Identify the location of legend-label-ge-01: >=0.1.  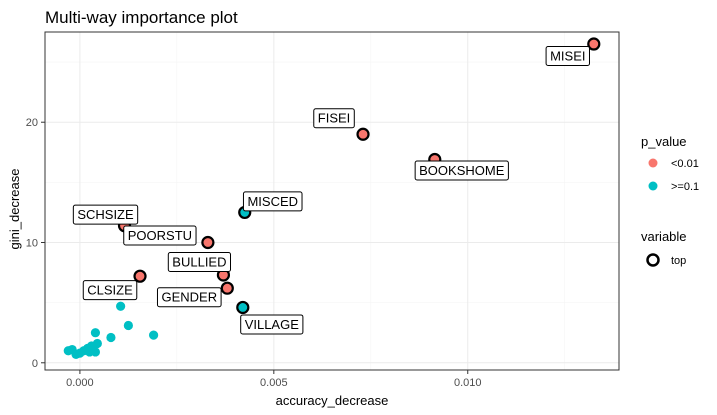
(685, 187).